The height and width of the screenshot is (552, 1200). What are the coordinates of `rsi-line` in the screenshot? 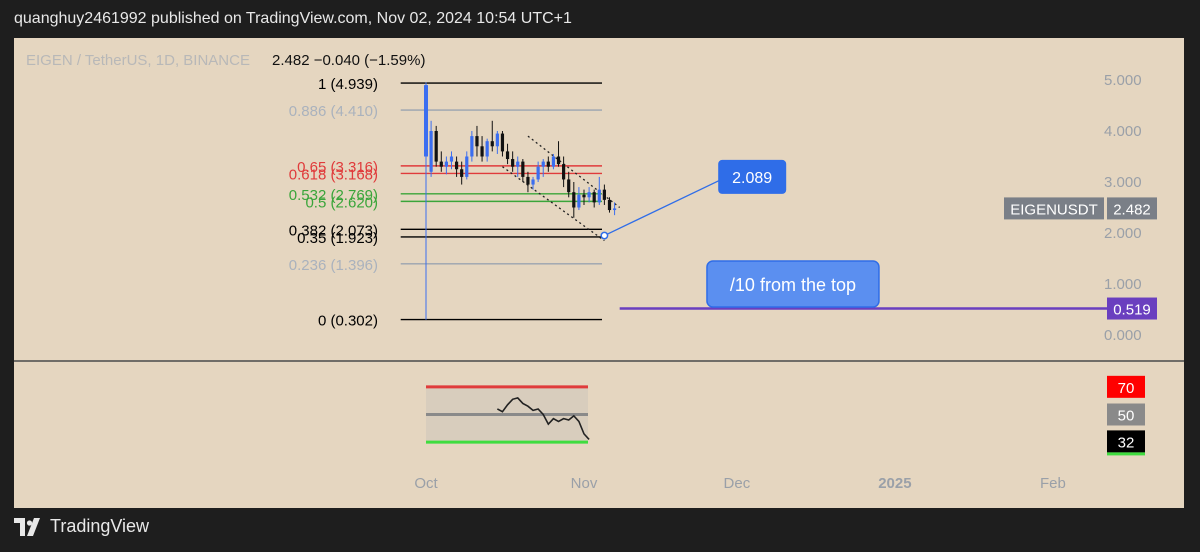 It's located at (543, 418).